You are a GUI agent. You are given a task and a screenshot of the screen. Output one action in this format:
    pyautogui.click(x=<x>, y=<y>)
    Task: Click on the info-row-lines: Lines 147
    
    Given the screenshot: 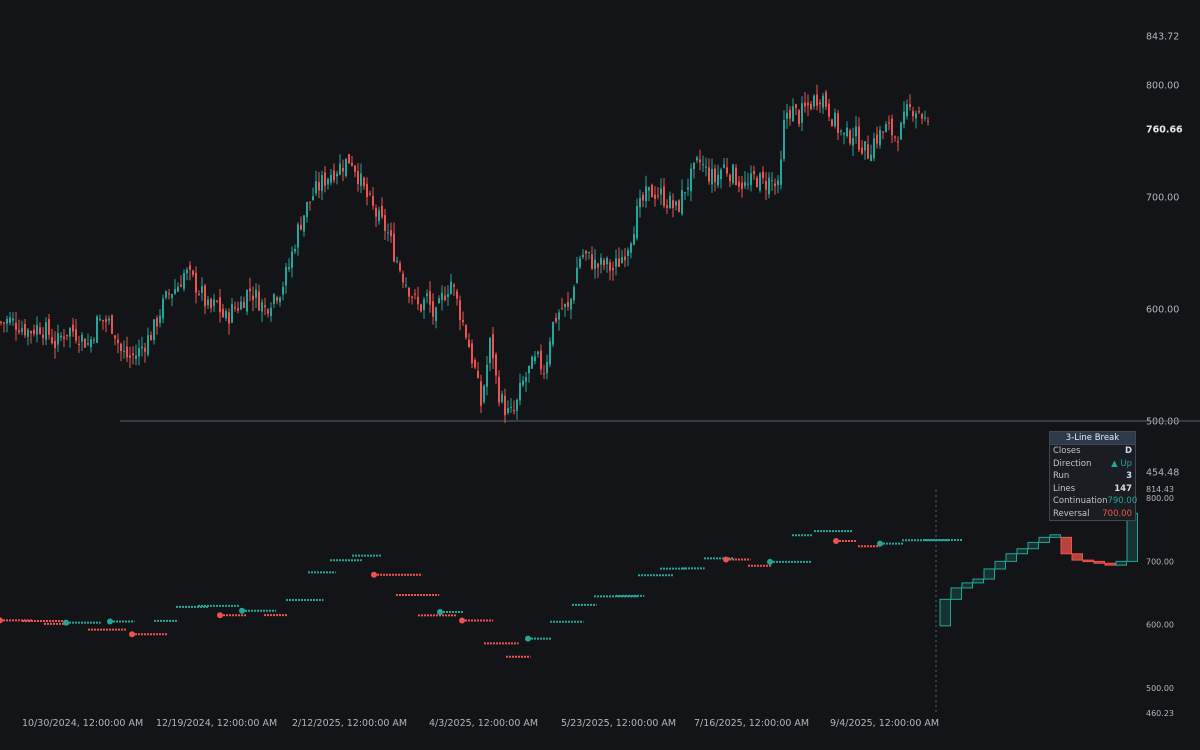 What is the action you would take?
    pyautogui.click(x=1092, y=488)
    